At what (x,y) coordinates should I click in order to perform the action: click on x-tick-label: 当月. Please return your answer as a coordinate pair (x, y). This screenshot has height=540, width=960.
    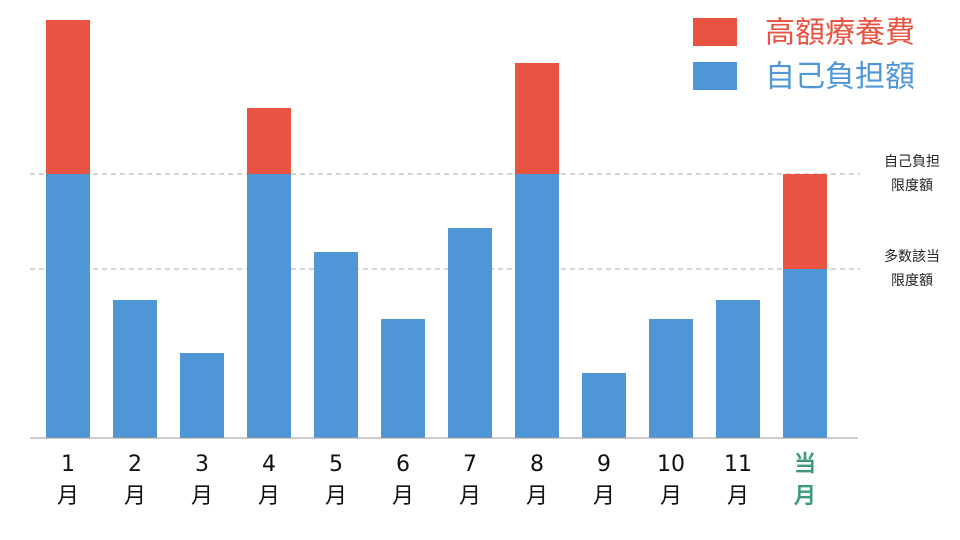
    Looking at the image, I should click on (804, 480).